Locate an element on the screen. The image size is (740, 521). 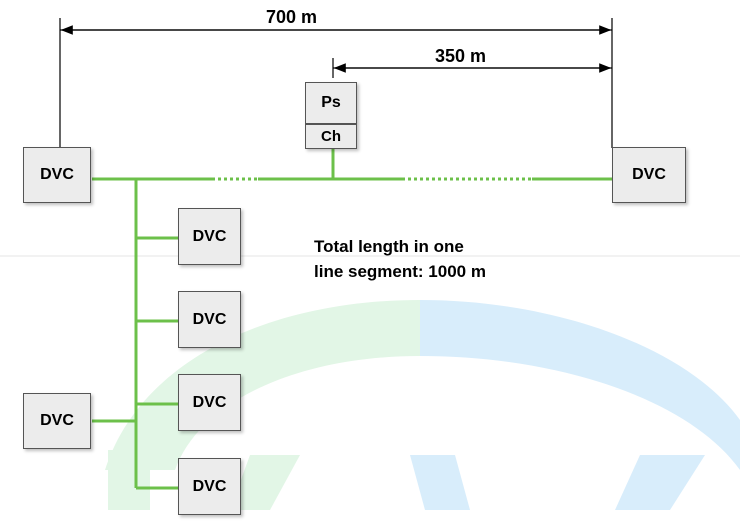
length-note: Total length in one line segment: 1000 m is located at coordinates (400, 259).